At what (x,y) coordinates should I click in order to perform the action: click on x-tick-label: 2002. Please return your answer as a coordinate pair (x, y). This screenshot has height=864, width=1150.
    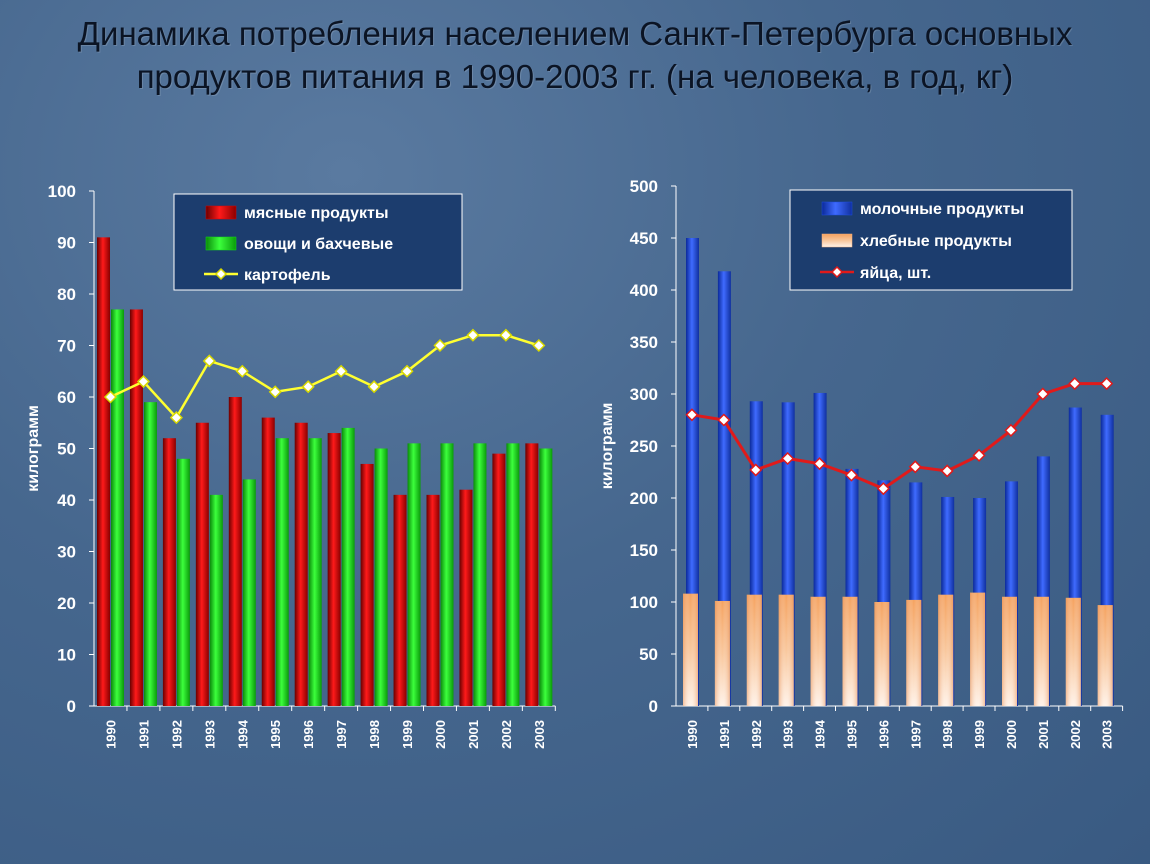
    Looking at the image, I should click on (1075, 734).